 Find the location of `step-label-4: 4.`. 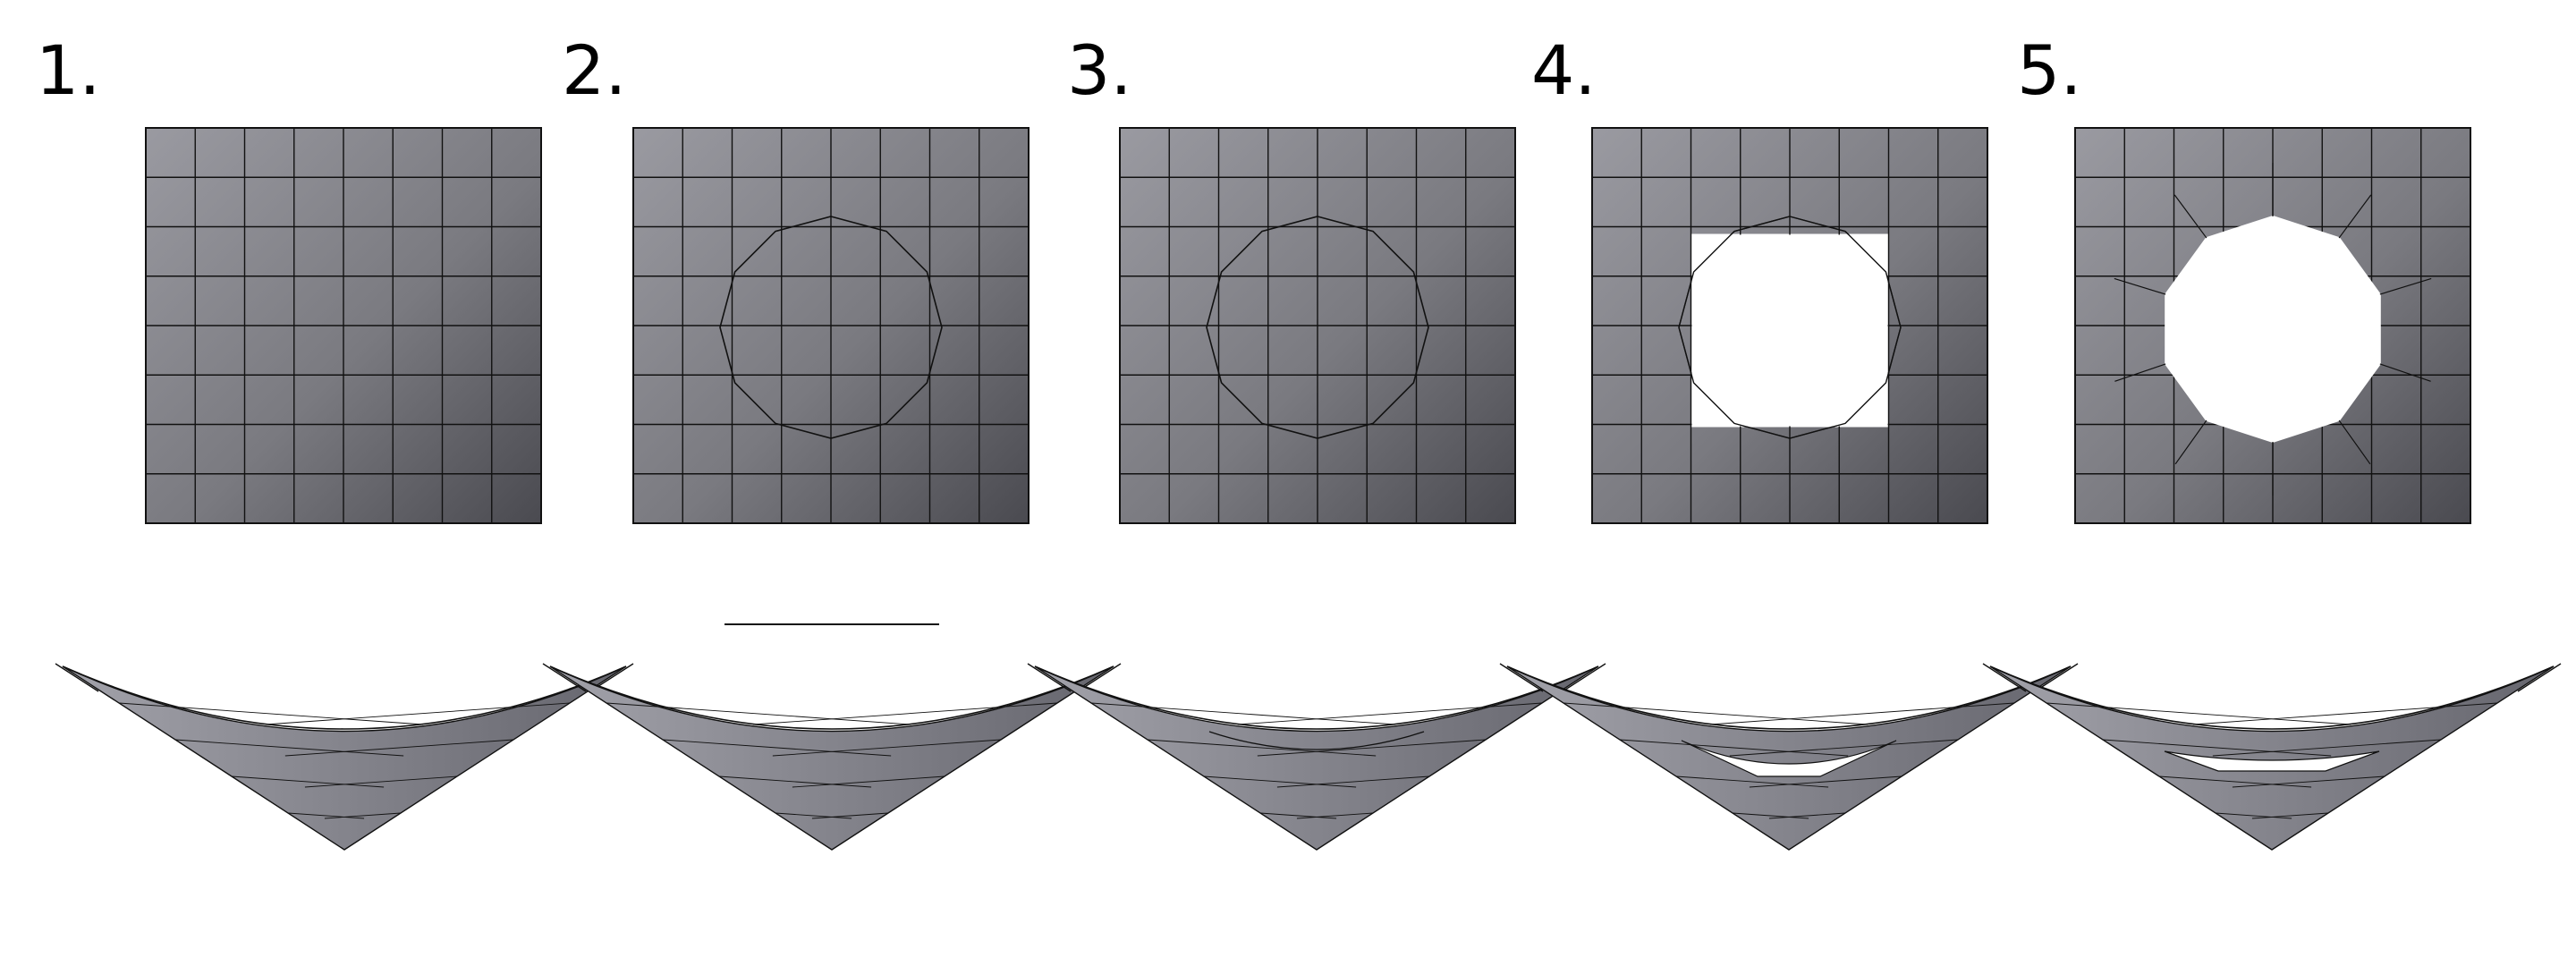

step-label-4: 4. is located at coordinates (1564, 70).